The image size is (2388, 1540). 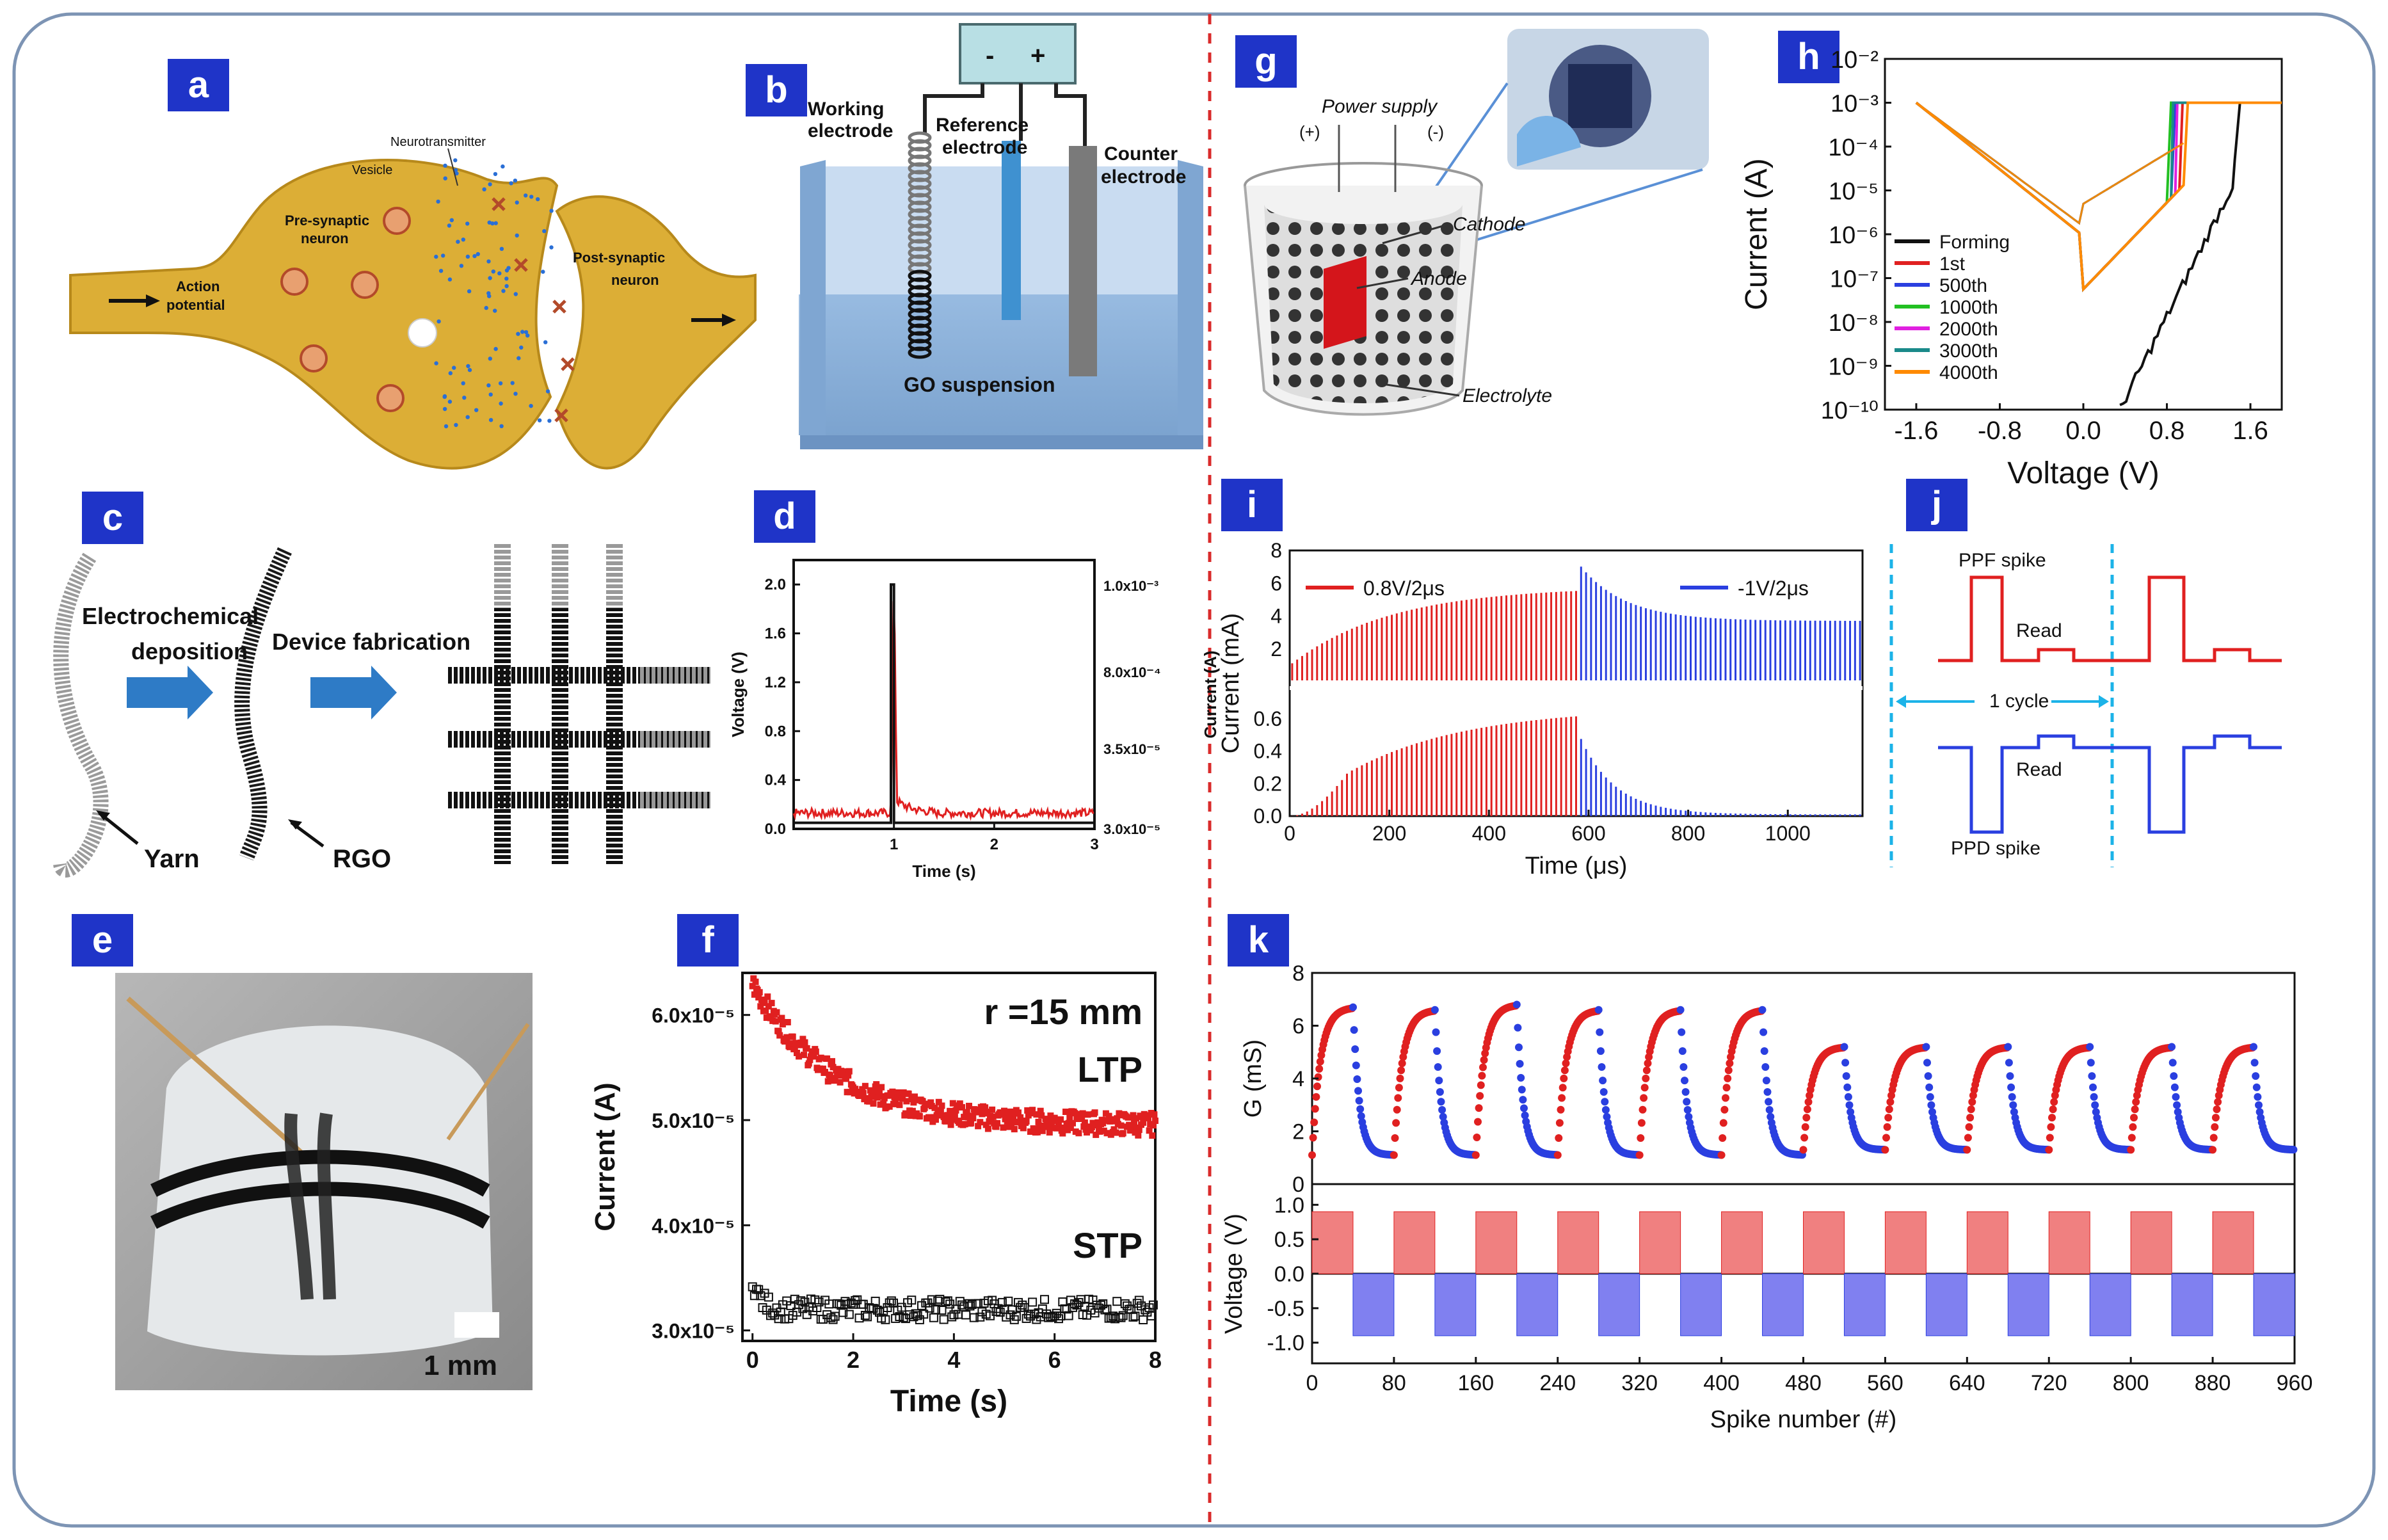 What do you see at coordinates (1853, 147) in the screenshot?
I see `y-tick-label: 10⁻⁴` at bounding box center [1853, 147].